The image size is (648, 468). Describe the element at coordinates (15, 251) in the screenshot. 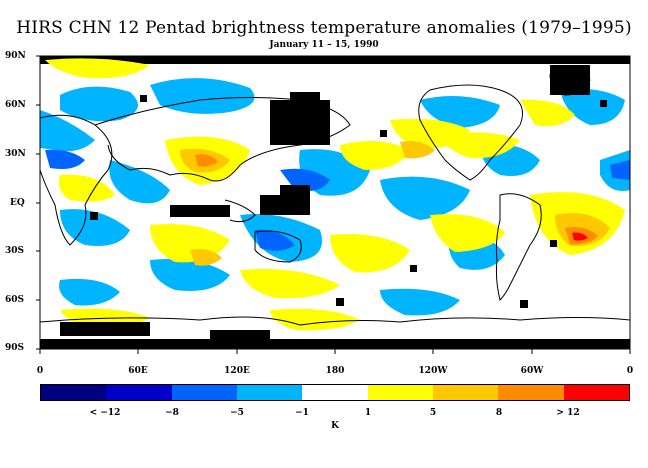

I see `lat-label-30s: 30S` at that location.